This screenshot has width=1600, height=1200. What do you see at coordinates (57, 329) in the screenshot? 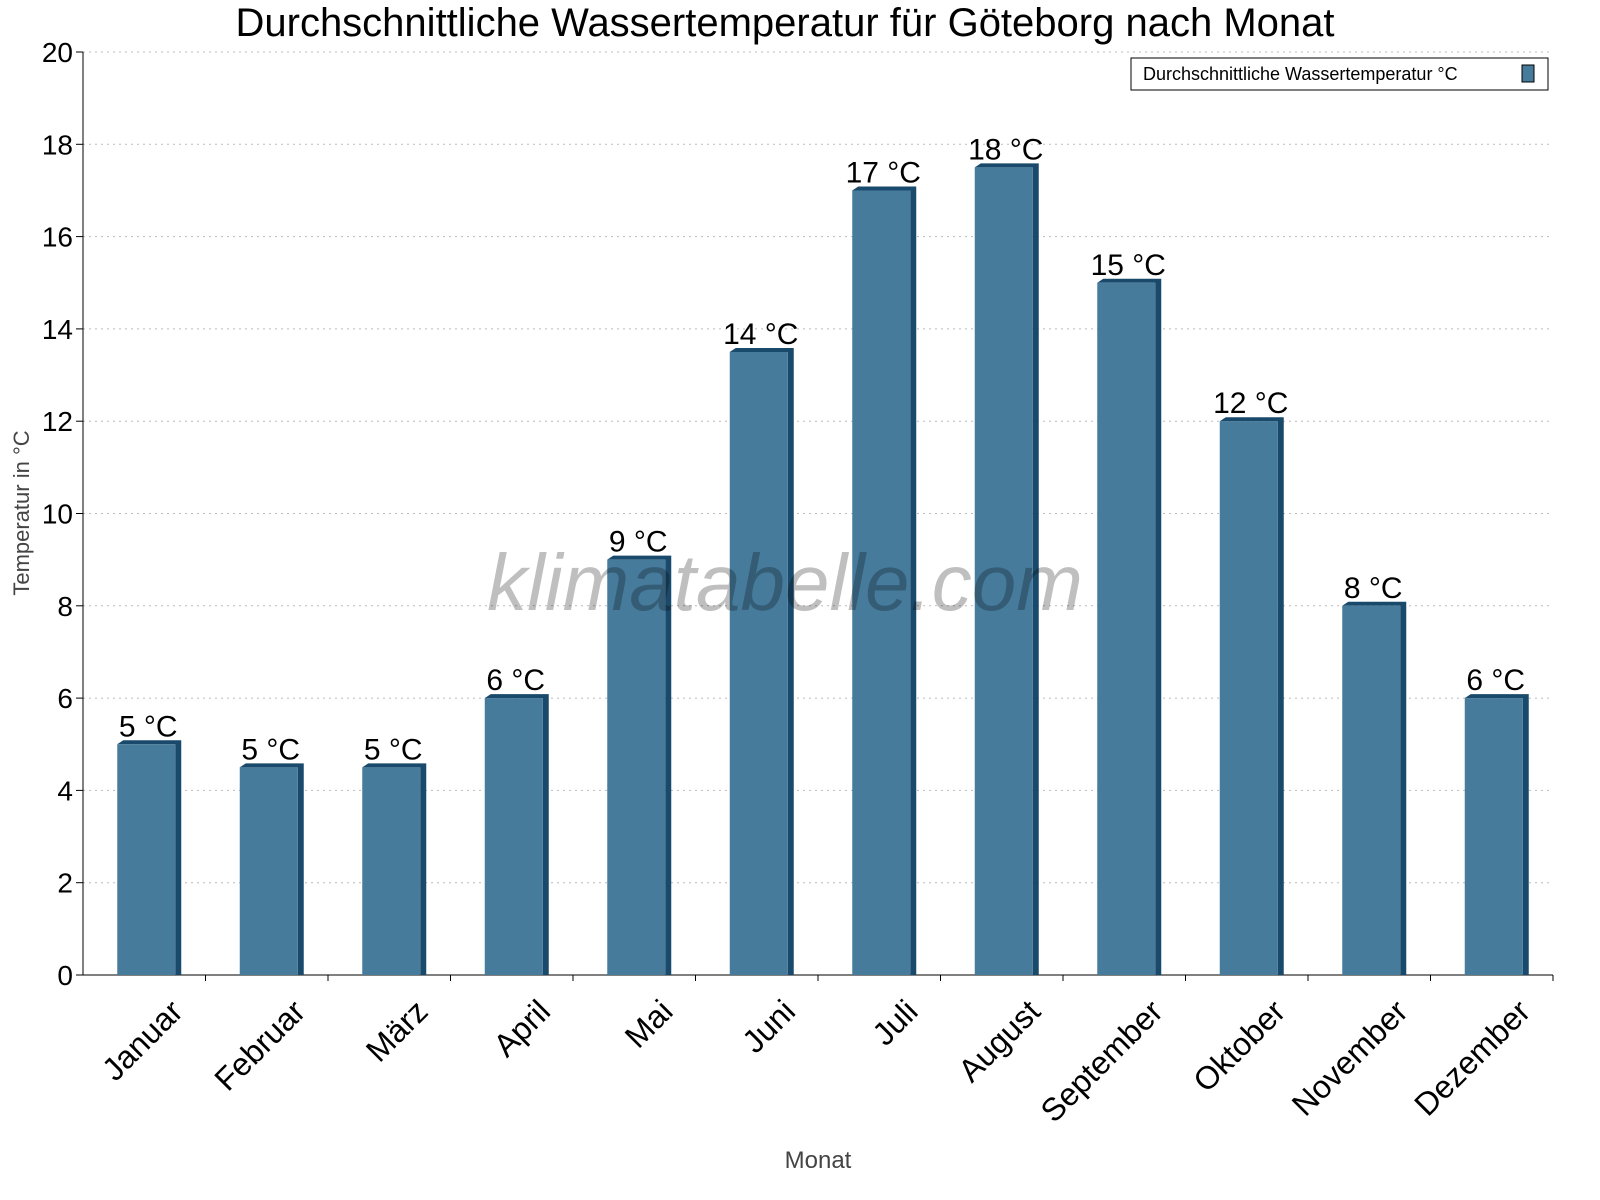
I see `y-tick-label: 14` at bounding box center [57, 329].